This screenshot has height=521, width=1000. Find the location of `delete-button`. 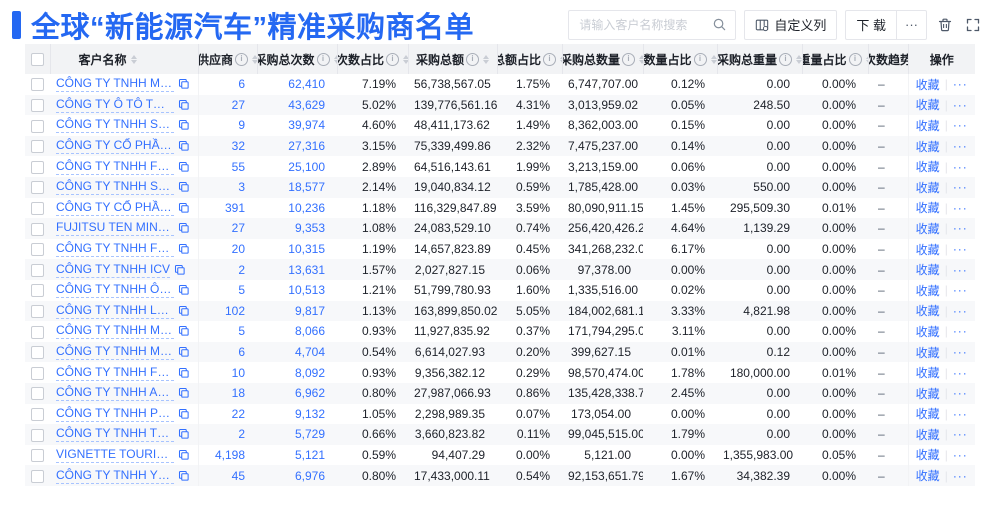

delete-button is located at coordinates (945, 25).